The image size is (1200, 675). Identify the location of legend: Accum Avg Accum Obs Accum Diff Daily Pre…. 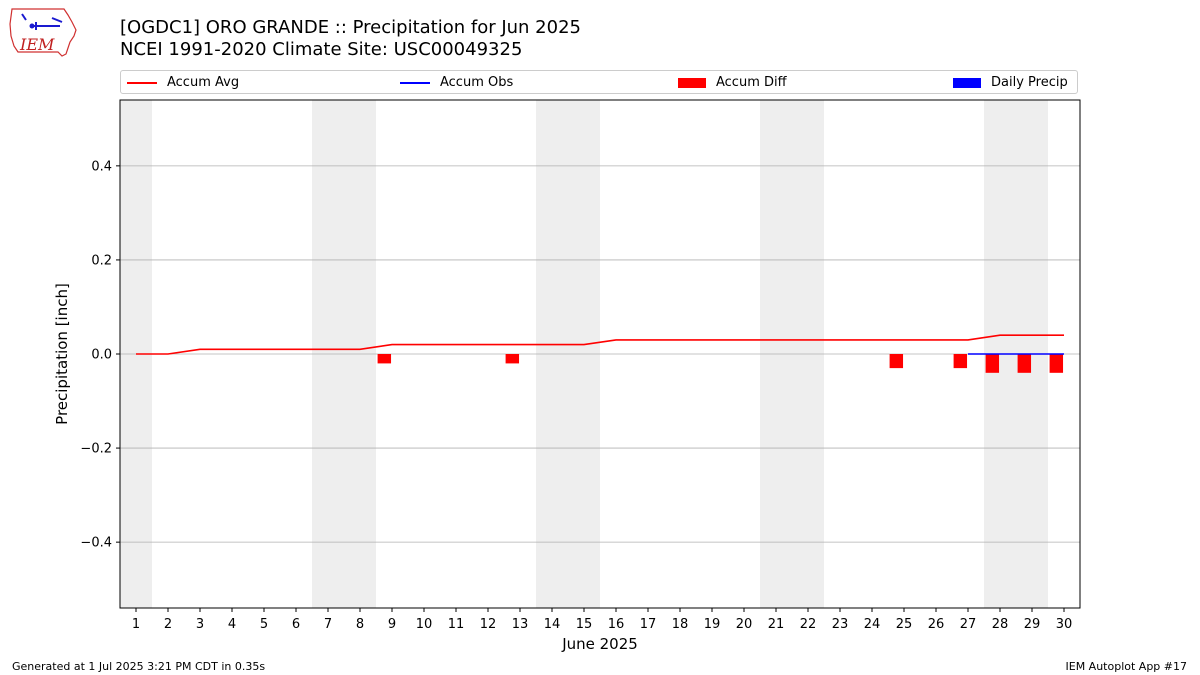
(599, 82).